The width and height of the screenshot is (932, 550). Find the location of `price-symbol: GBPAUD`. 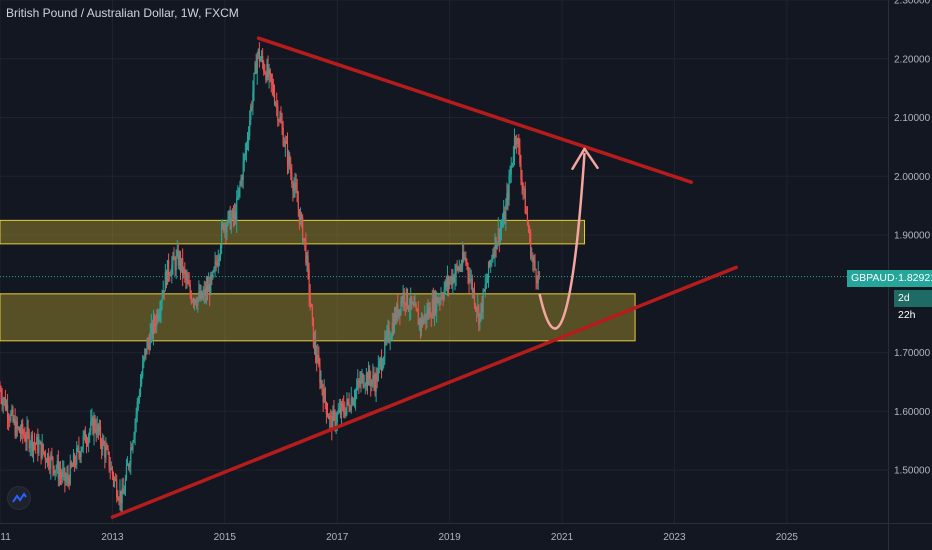

price-symbol: GBPAUD is located at coordinates (873, 278).